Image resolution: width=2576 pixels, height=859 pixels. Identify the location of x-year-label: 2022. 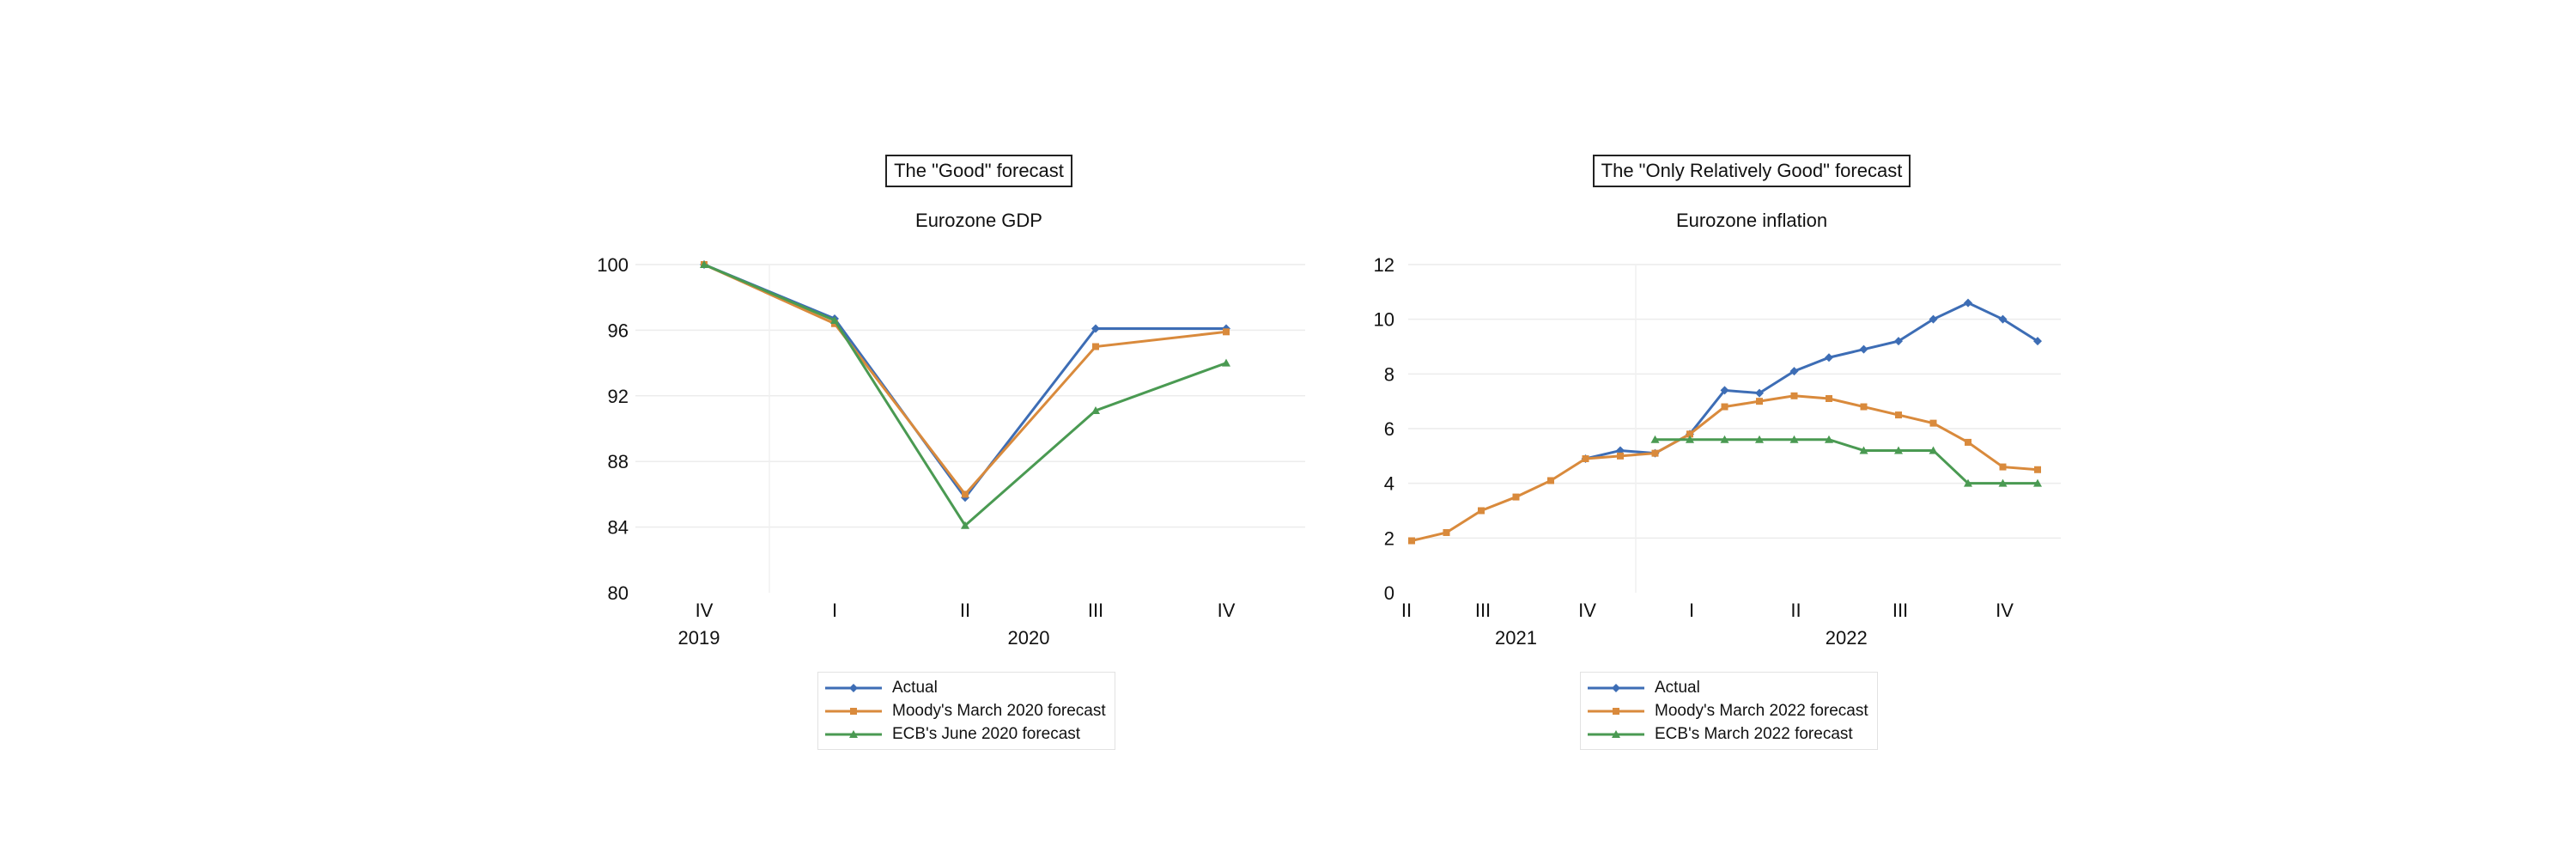
(1847, 638).